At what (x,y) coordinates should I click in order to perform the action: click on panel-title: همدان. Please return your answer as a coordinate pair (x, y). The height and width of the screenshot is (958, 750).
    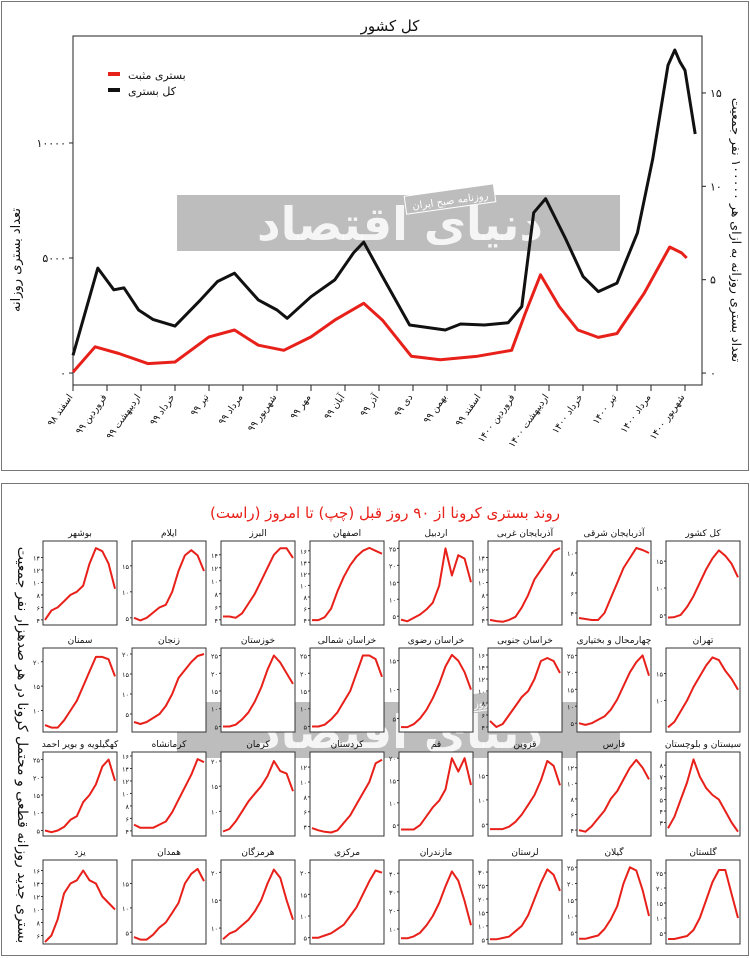
    Looking at the image, I should click on (169, 853).